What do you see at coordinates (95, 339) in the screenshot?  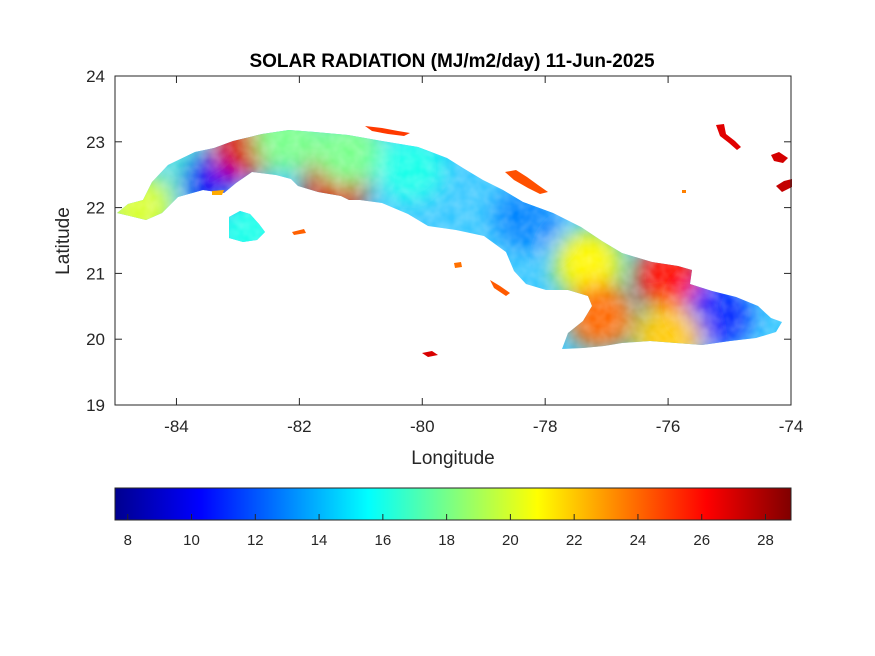 I see `y-tick-label: 20` at bounding box center [95, 339].